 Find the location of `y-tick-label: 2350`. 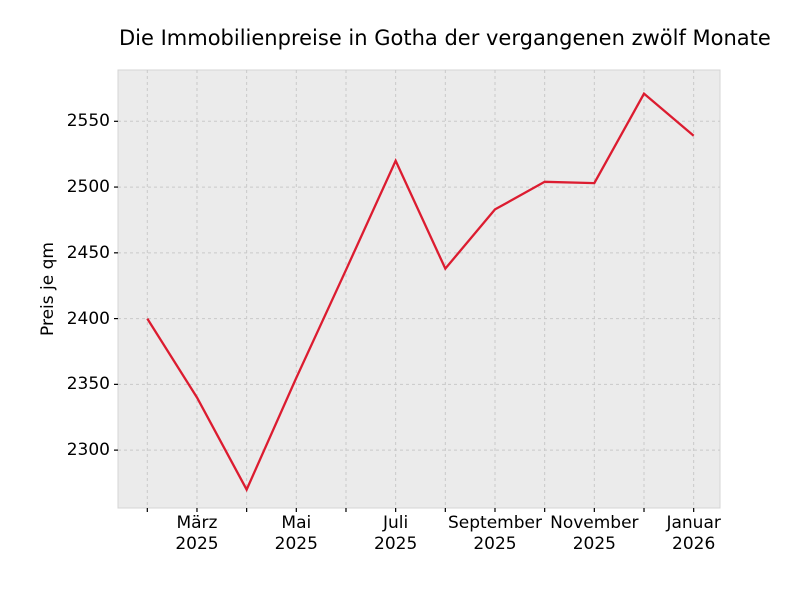

y-tick-label: 2350 is located at coordinates (88, 384).